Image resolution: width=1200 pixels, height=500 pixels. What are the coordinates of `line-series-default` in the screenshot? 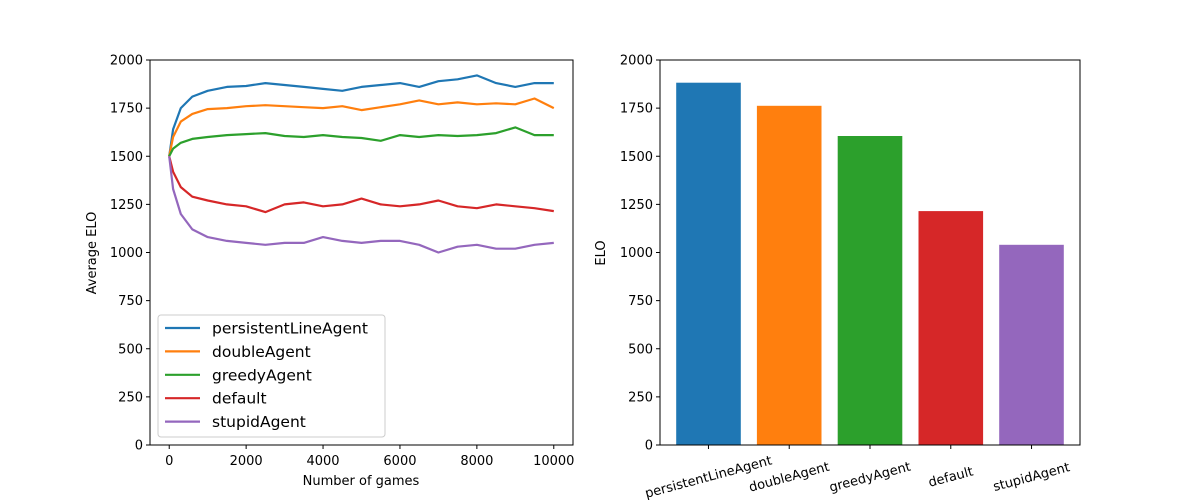 It's located at (361, 185).